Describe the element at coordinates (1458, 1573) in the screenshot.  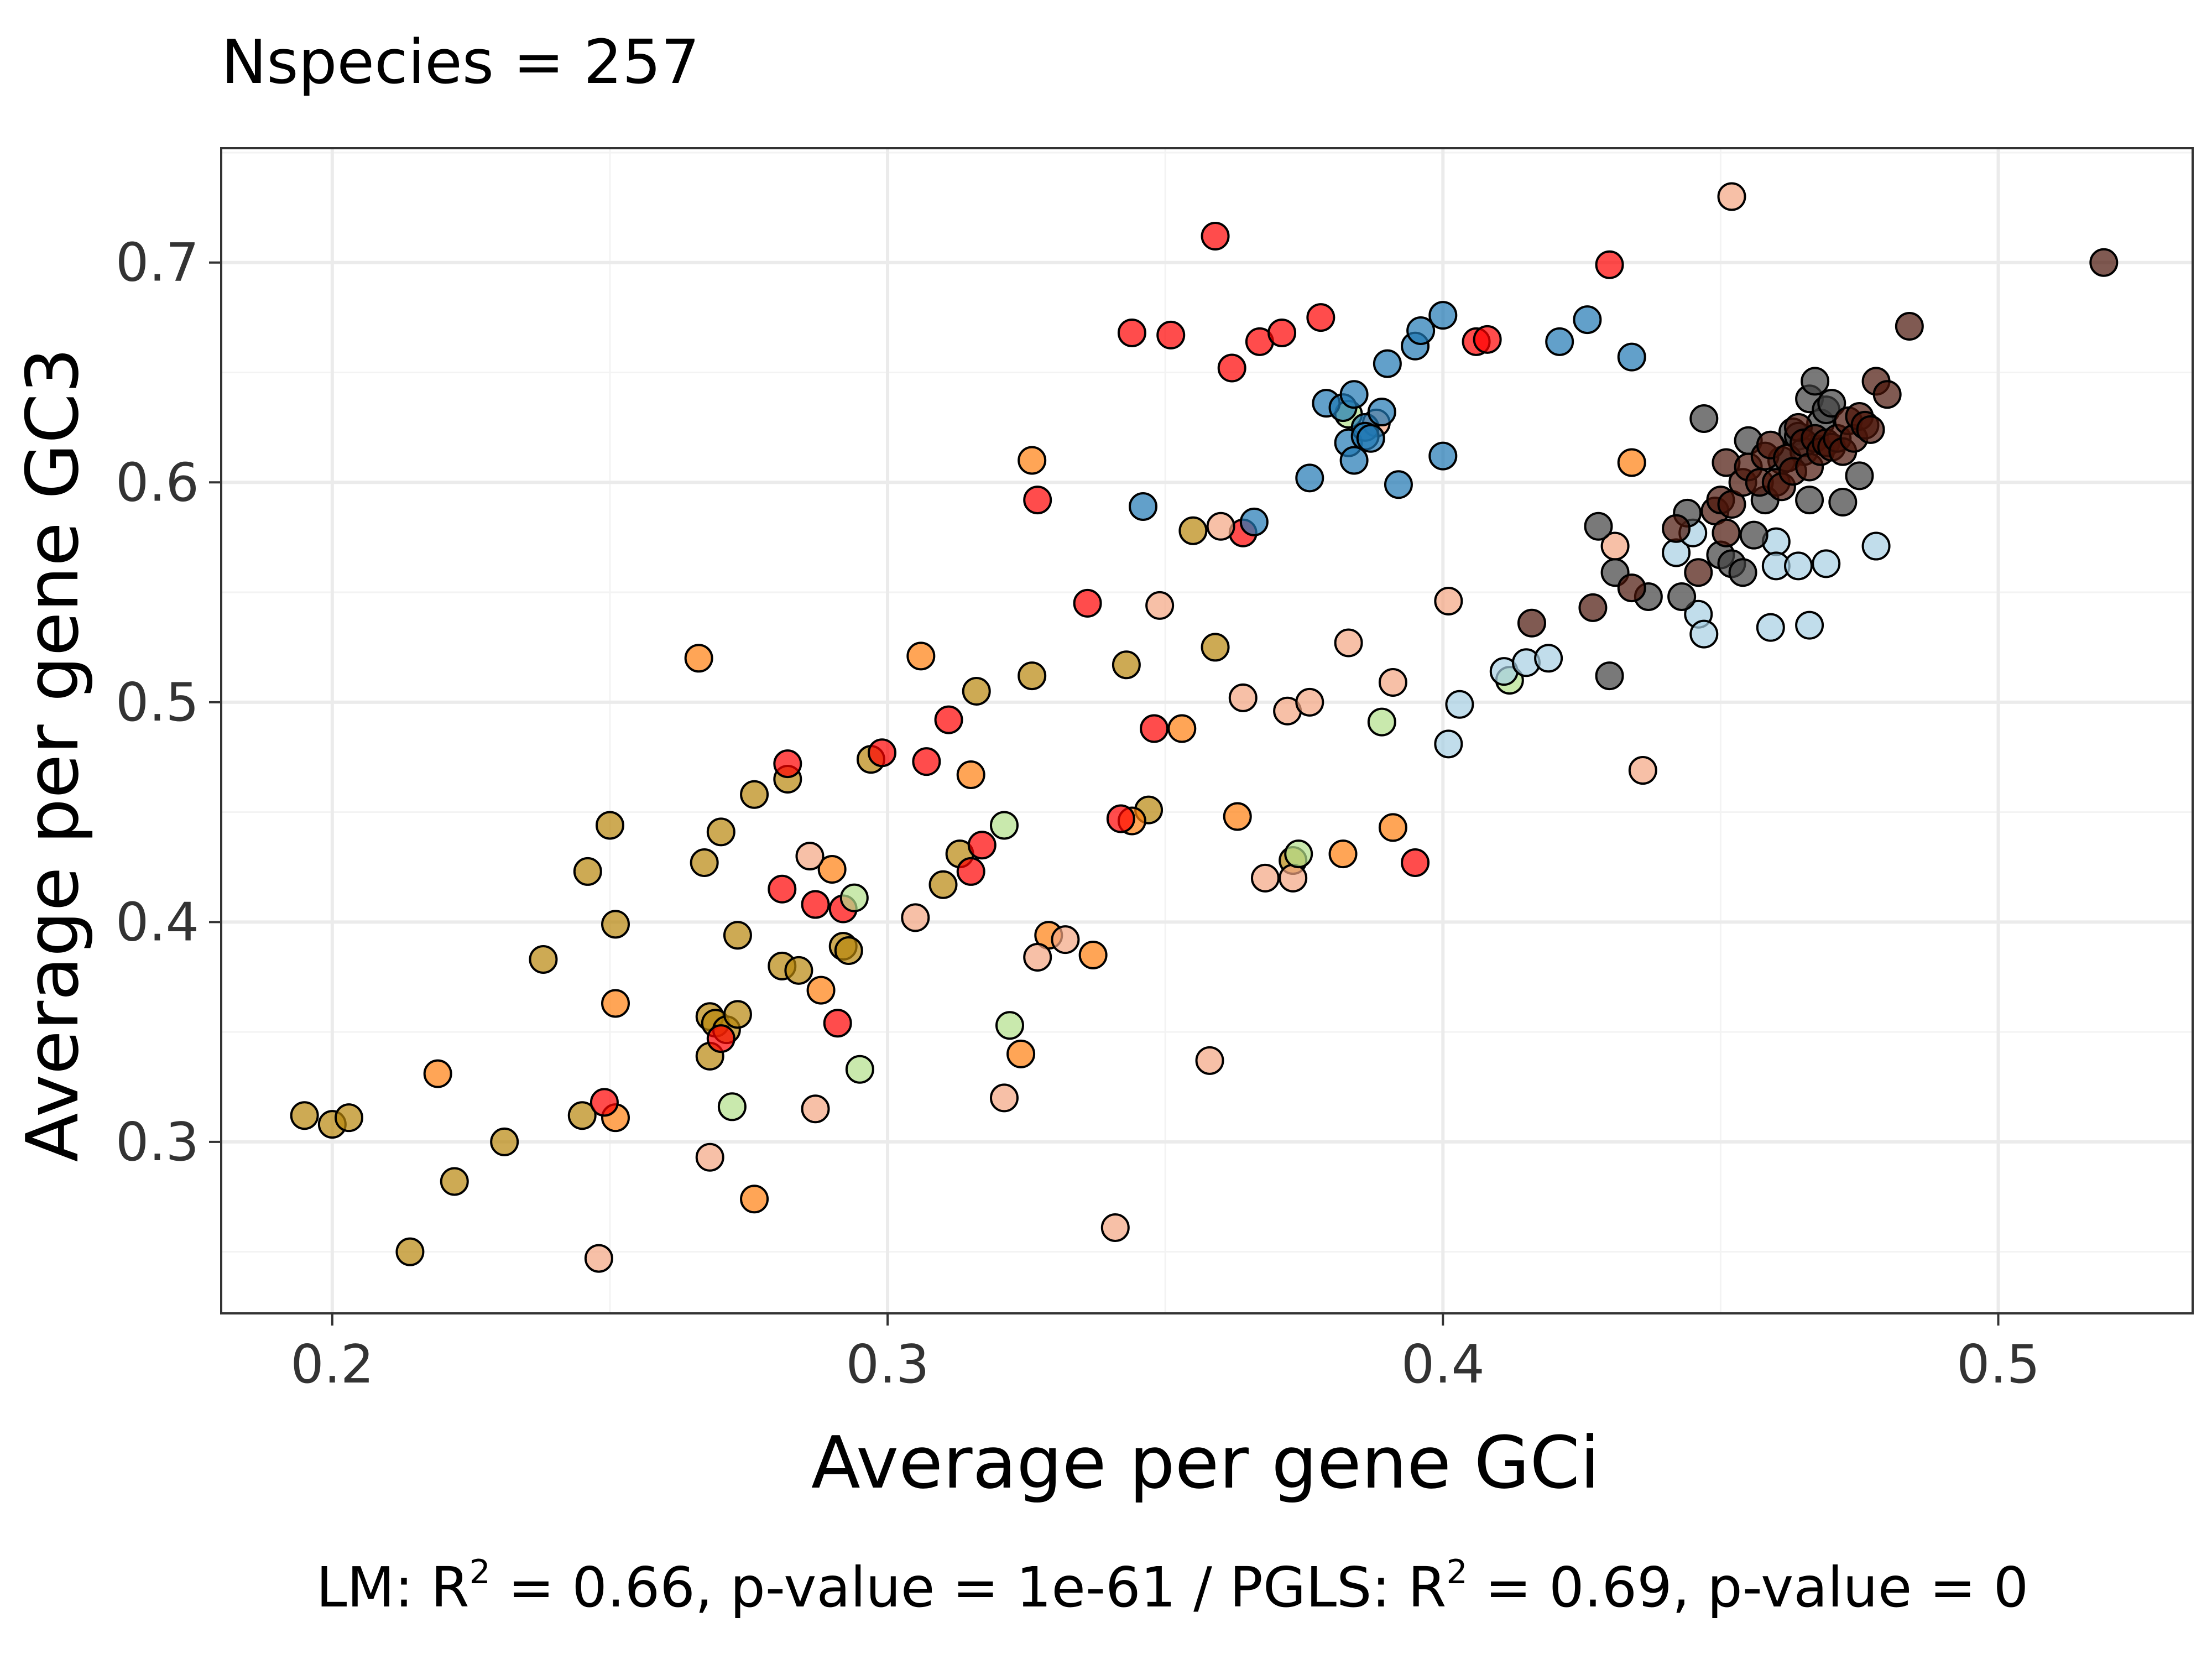
I see `caption-superscript-2: 2` at that location.